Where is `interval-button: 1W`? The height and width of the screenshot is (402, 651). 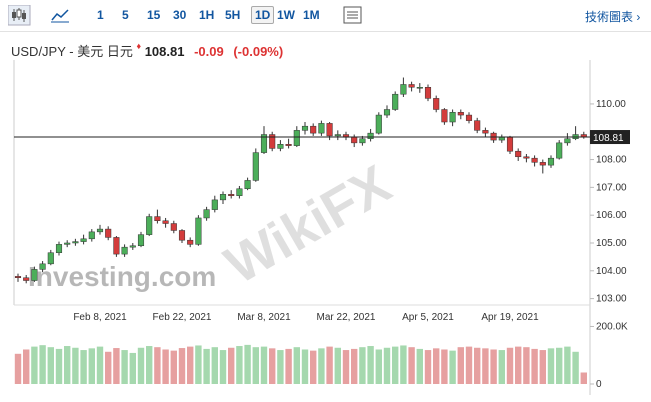
interval-button: 1W is located at coordinates (286, 15).